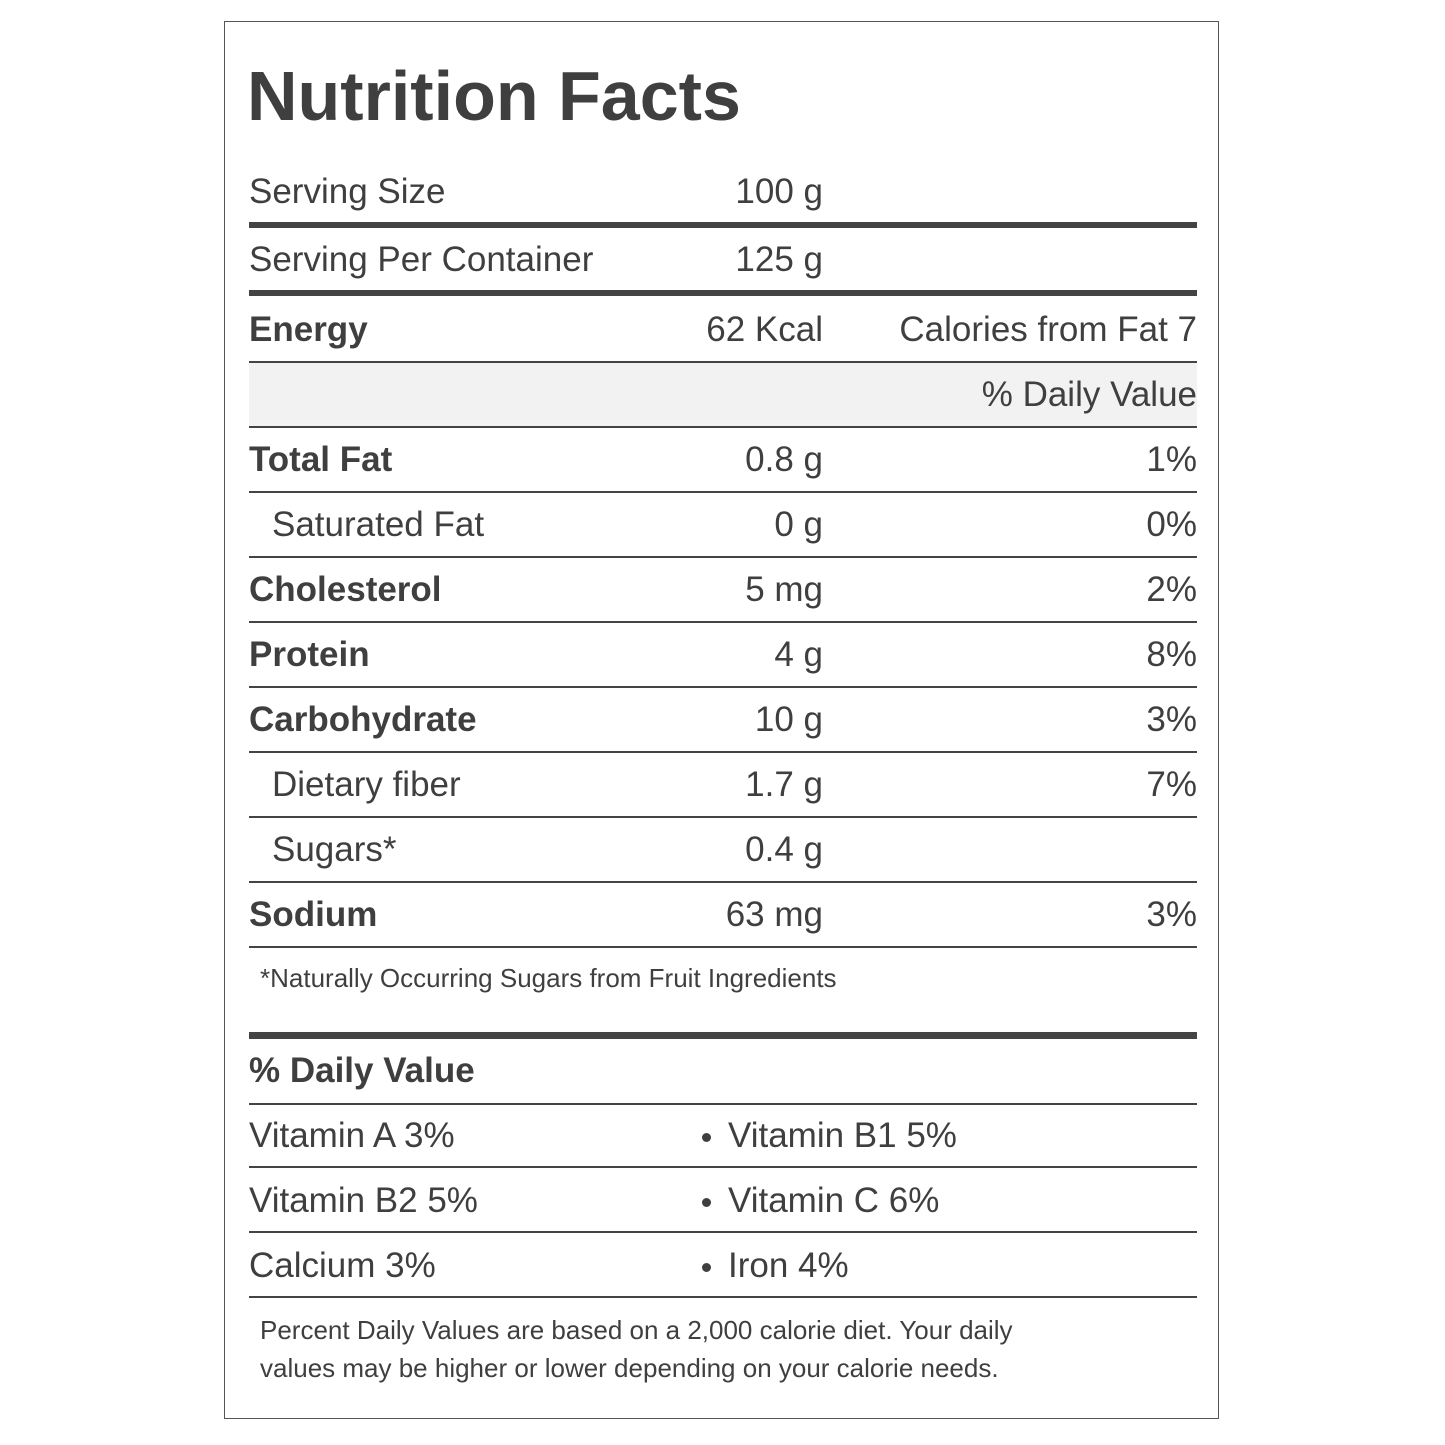 This screenshot has width=1445, height=1445. Describe the element at coordinates (378, 524) in the screenshot. I see `nutrient-name: Saturated Fat` at that location.